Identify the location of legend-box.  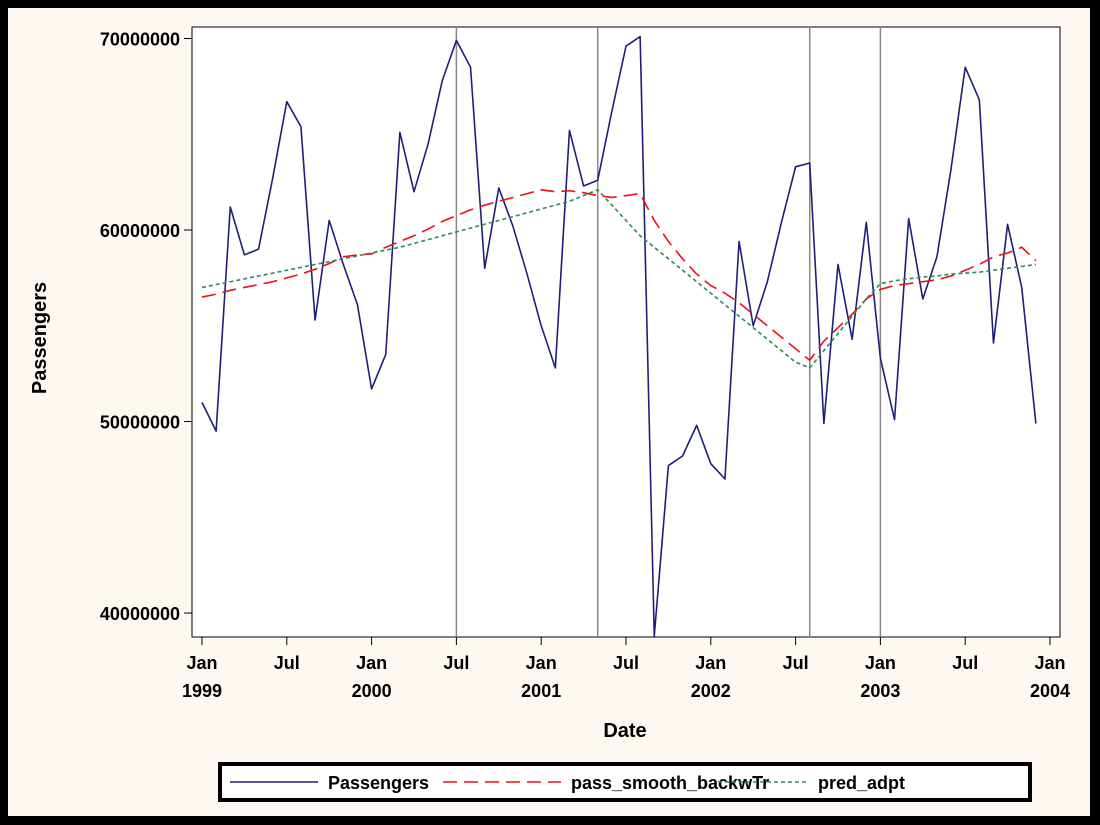
(625, 782).